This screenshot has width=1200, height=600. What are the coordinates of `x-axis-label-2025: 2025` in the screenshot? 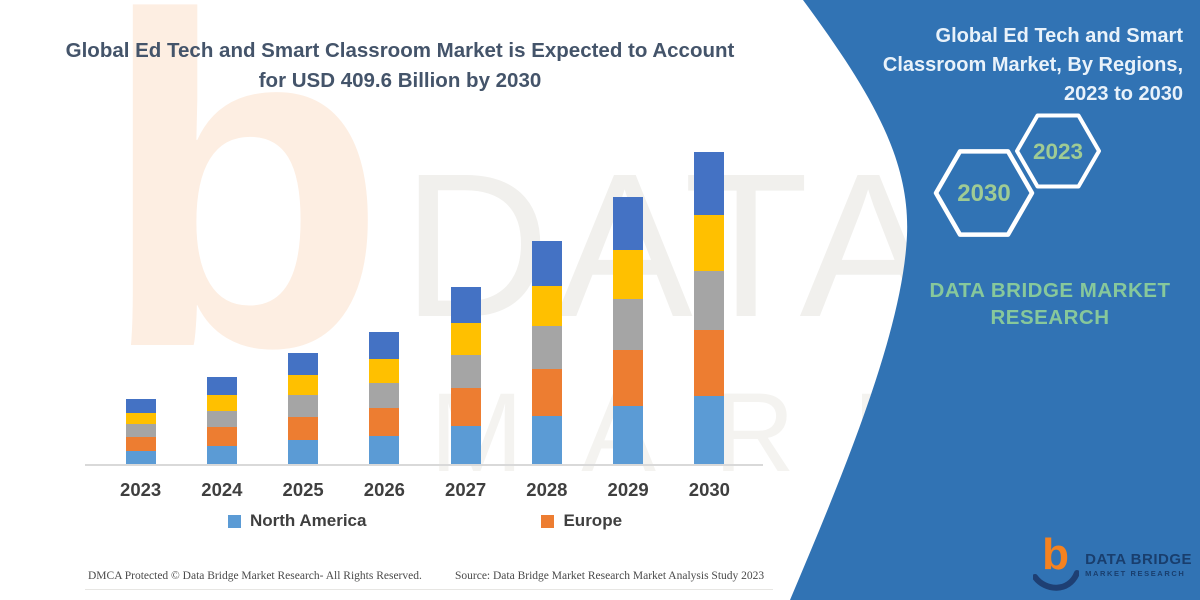 It's located at (303, 489).